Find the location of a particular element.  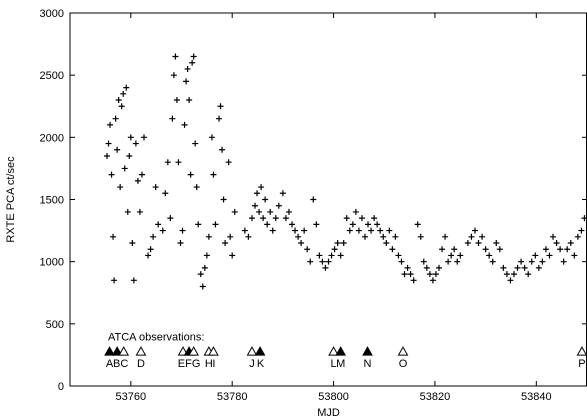

atca-label: L is located at coordinates (334, 364).